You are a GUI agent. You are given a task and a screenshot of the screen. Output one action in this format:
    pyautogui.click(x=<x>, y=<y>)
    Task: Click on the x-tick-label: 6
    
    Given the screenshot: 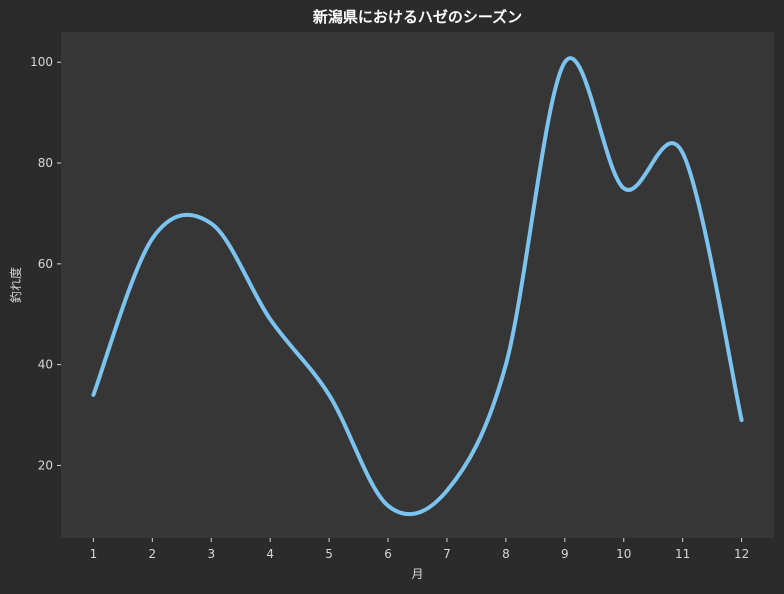 What is the action you would take?
    pyautogui.click(x=388, y=554)
    